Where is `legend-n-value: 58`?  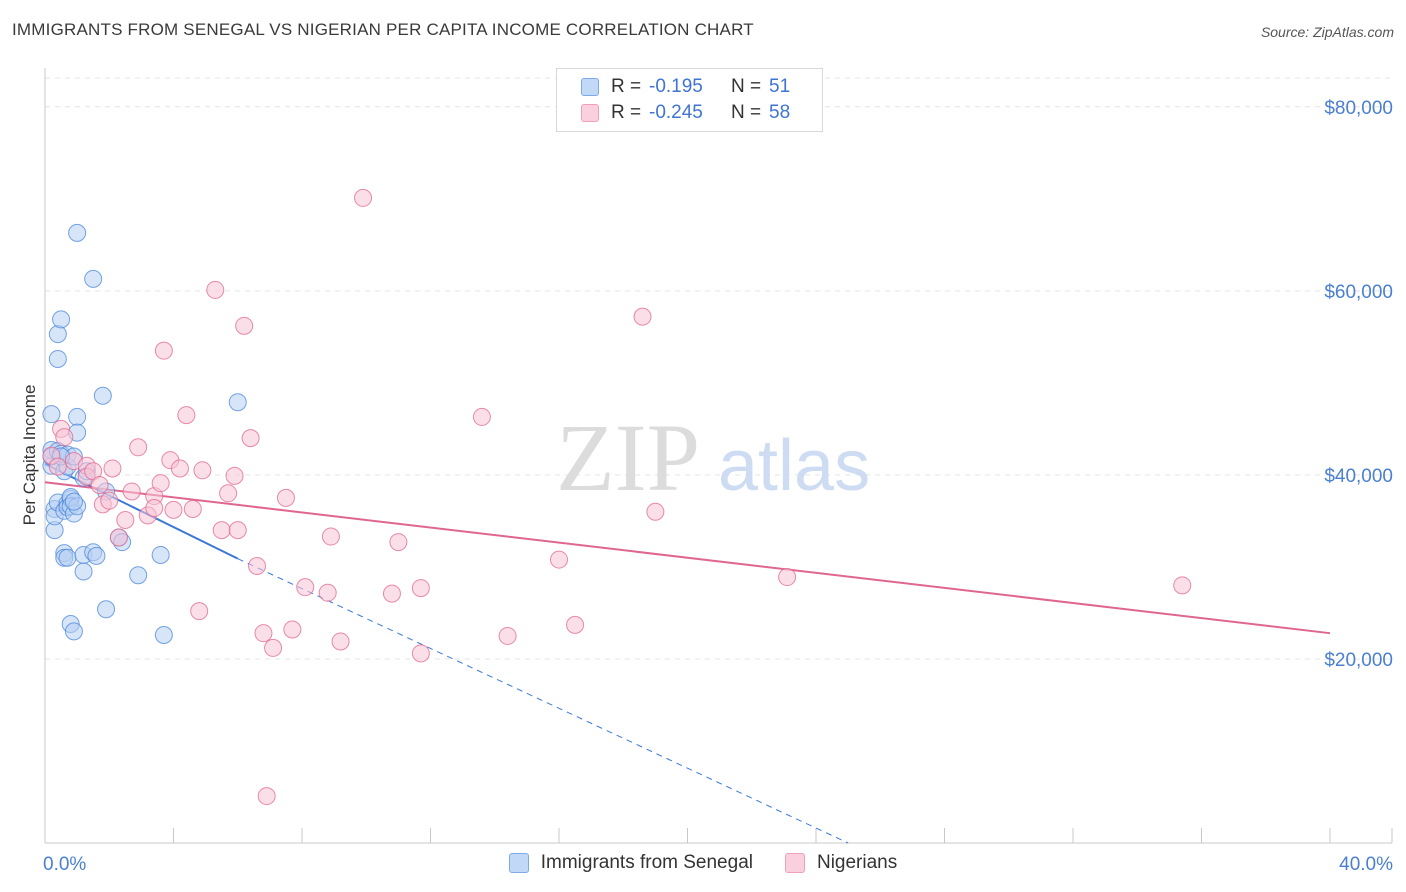 legend-n-value: 58 is located at coordinates (780, 112).